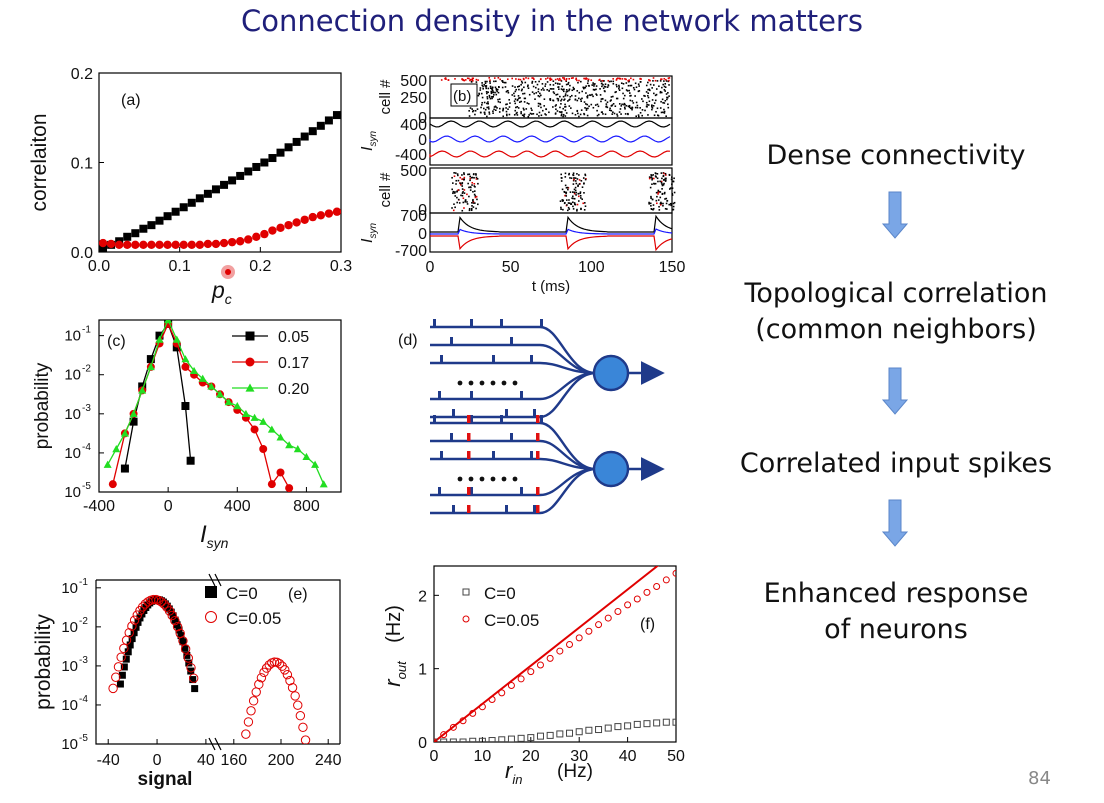 The image size is (1104, 803). What do you see at coordinates (385, 97) in the screenshot?
I see `panel-b-ylabel-cell: cell #` at bounding box center [385, 97].